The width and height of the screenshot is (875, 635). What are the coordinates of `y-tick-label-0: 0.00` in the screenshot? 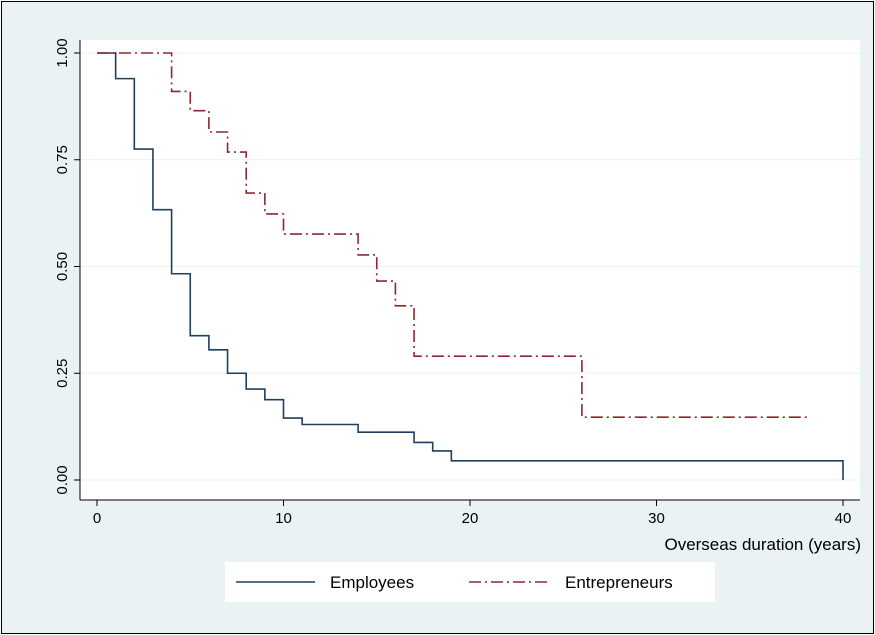 It's located at (62, 479).